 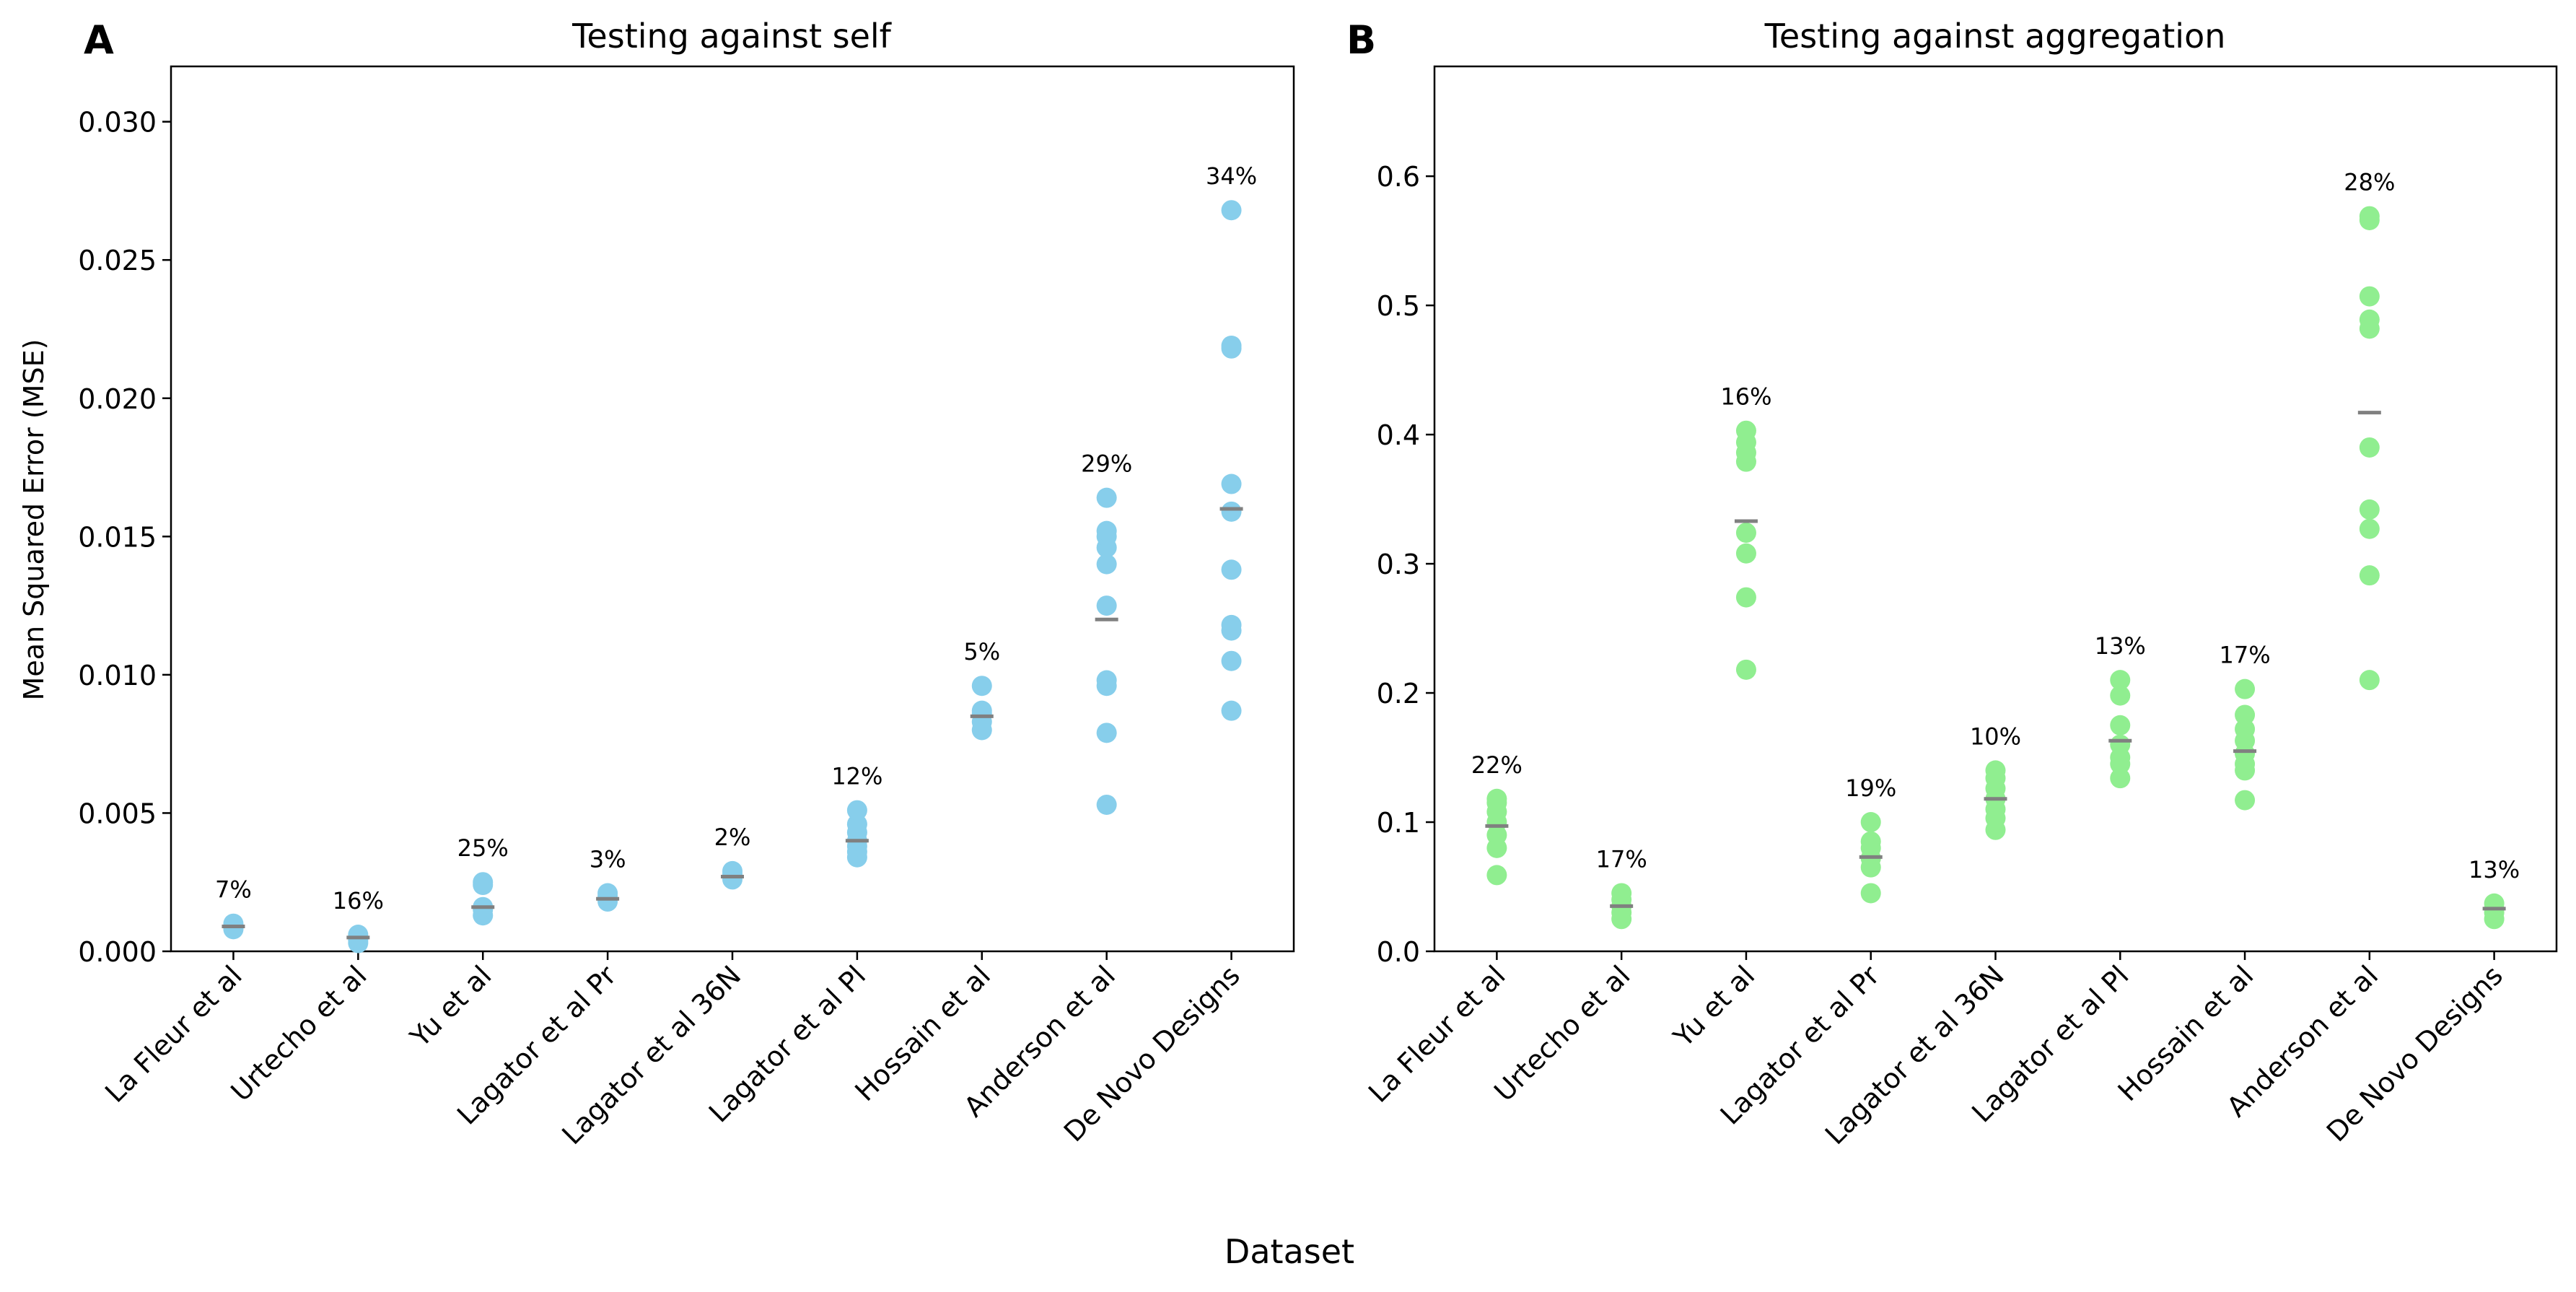 I want to click on panel-a-percent-label: 7%, so click(x=233, y=890).